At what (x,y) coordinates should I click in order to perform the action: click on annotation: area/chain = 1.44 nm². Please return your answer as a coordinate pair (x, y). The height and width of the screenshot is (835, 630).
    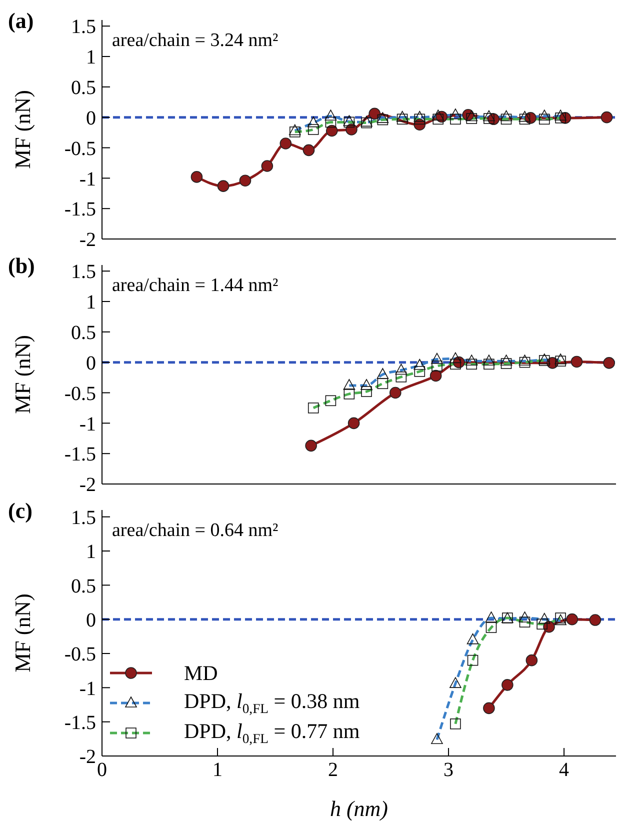
    Looking at the image, I should click on (195, 285).